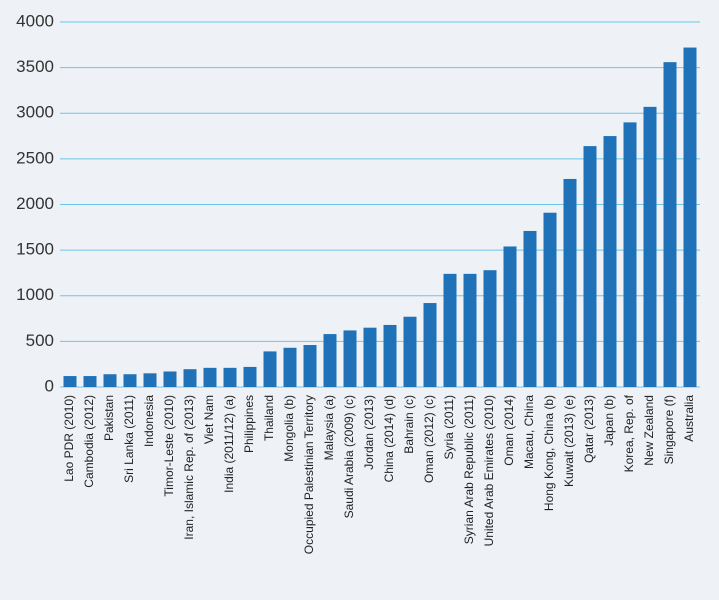 The width and height of the screenshot is (719, 600). I want to click on y-tick-label: 3000, so click(35, 112).